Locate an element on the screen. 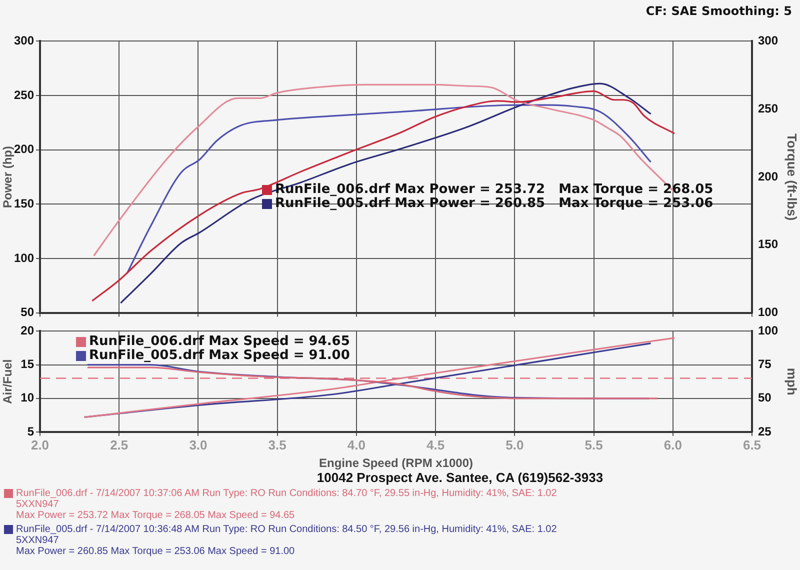 The height and width of the screenshot is (570, 800). y-tick-label: 300 is located at coordinates (24, 41).